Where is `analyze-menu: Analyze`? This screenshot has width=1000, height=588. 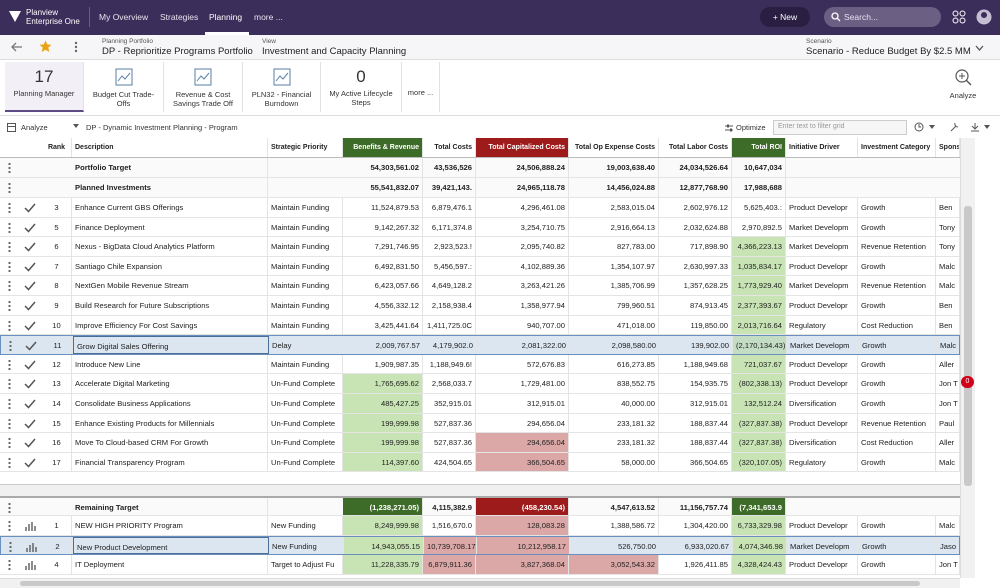
analyze-menu: Analyze is located at coordinates (34, 127).